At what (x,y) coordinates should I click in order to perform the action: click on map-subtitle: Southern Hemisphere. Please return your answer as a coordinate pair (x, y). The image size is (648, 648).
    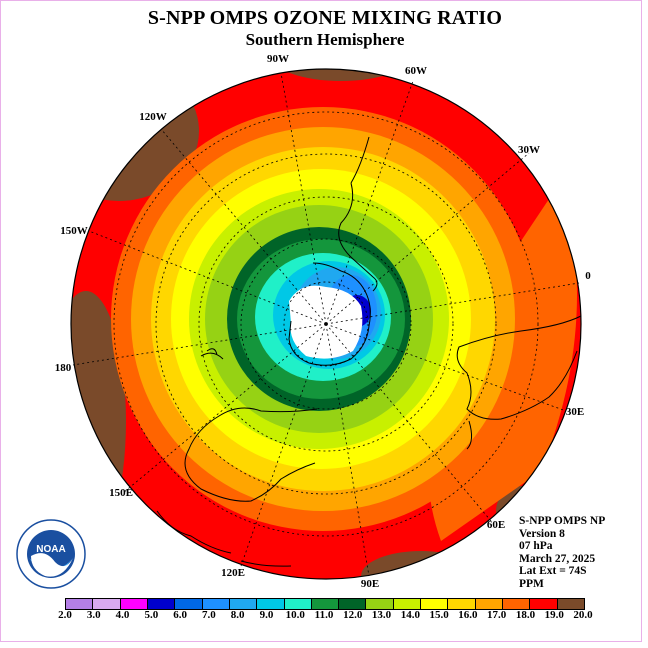
    Looking at the image, I should click on (325, 39).